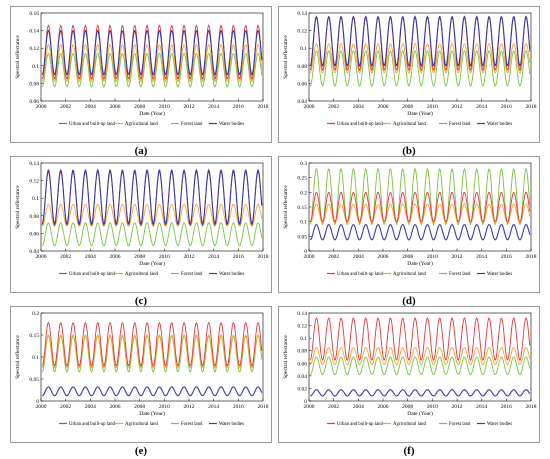  What do you see at coordinates (141, 451) in the screenshot?
I see `panel-letter: (e)` at bounding box center [141, 451].